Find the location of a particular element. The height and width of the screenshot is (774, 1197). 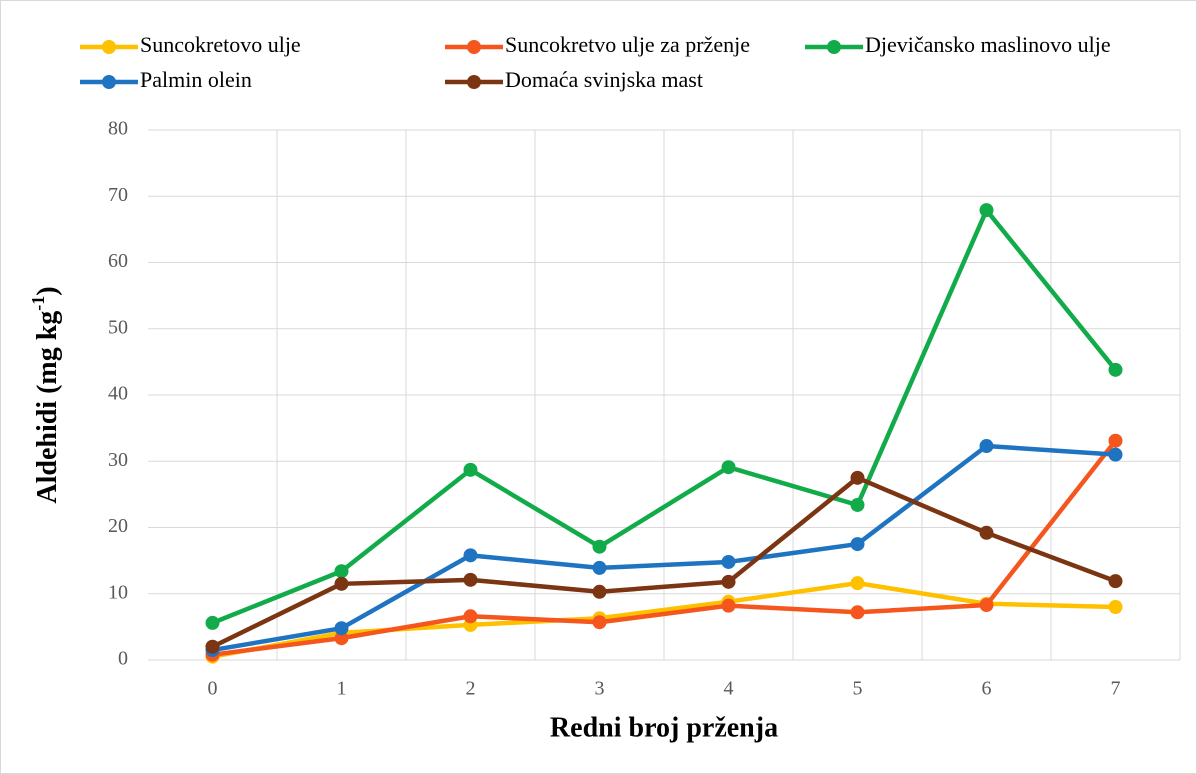

y-tick-label: 30 is located at coordinates (118, 460).